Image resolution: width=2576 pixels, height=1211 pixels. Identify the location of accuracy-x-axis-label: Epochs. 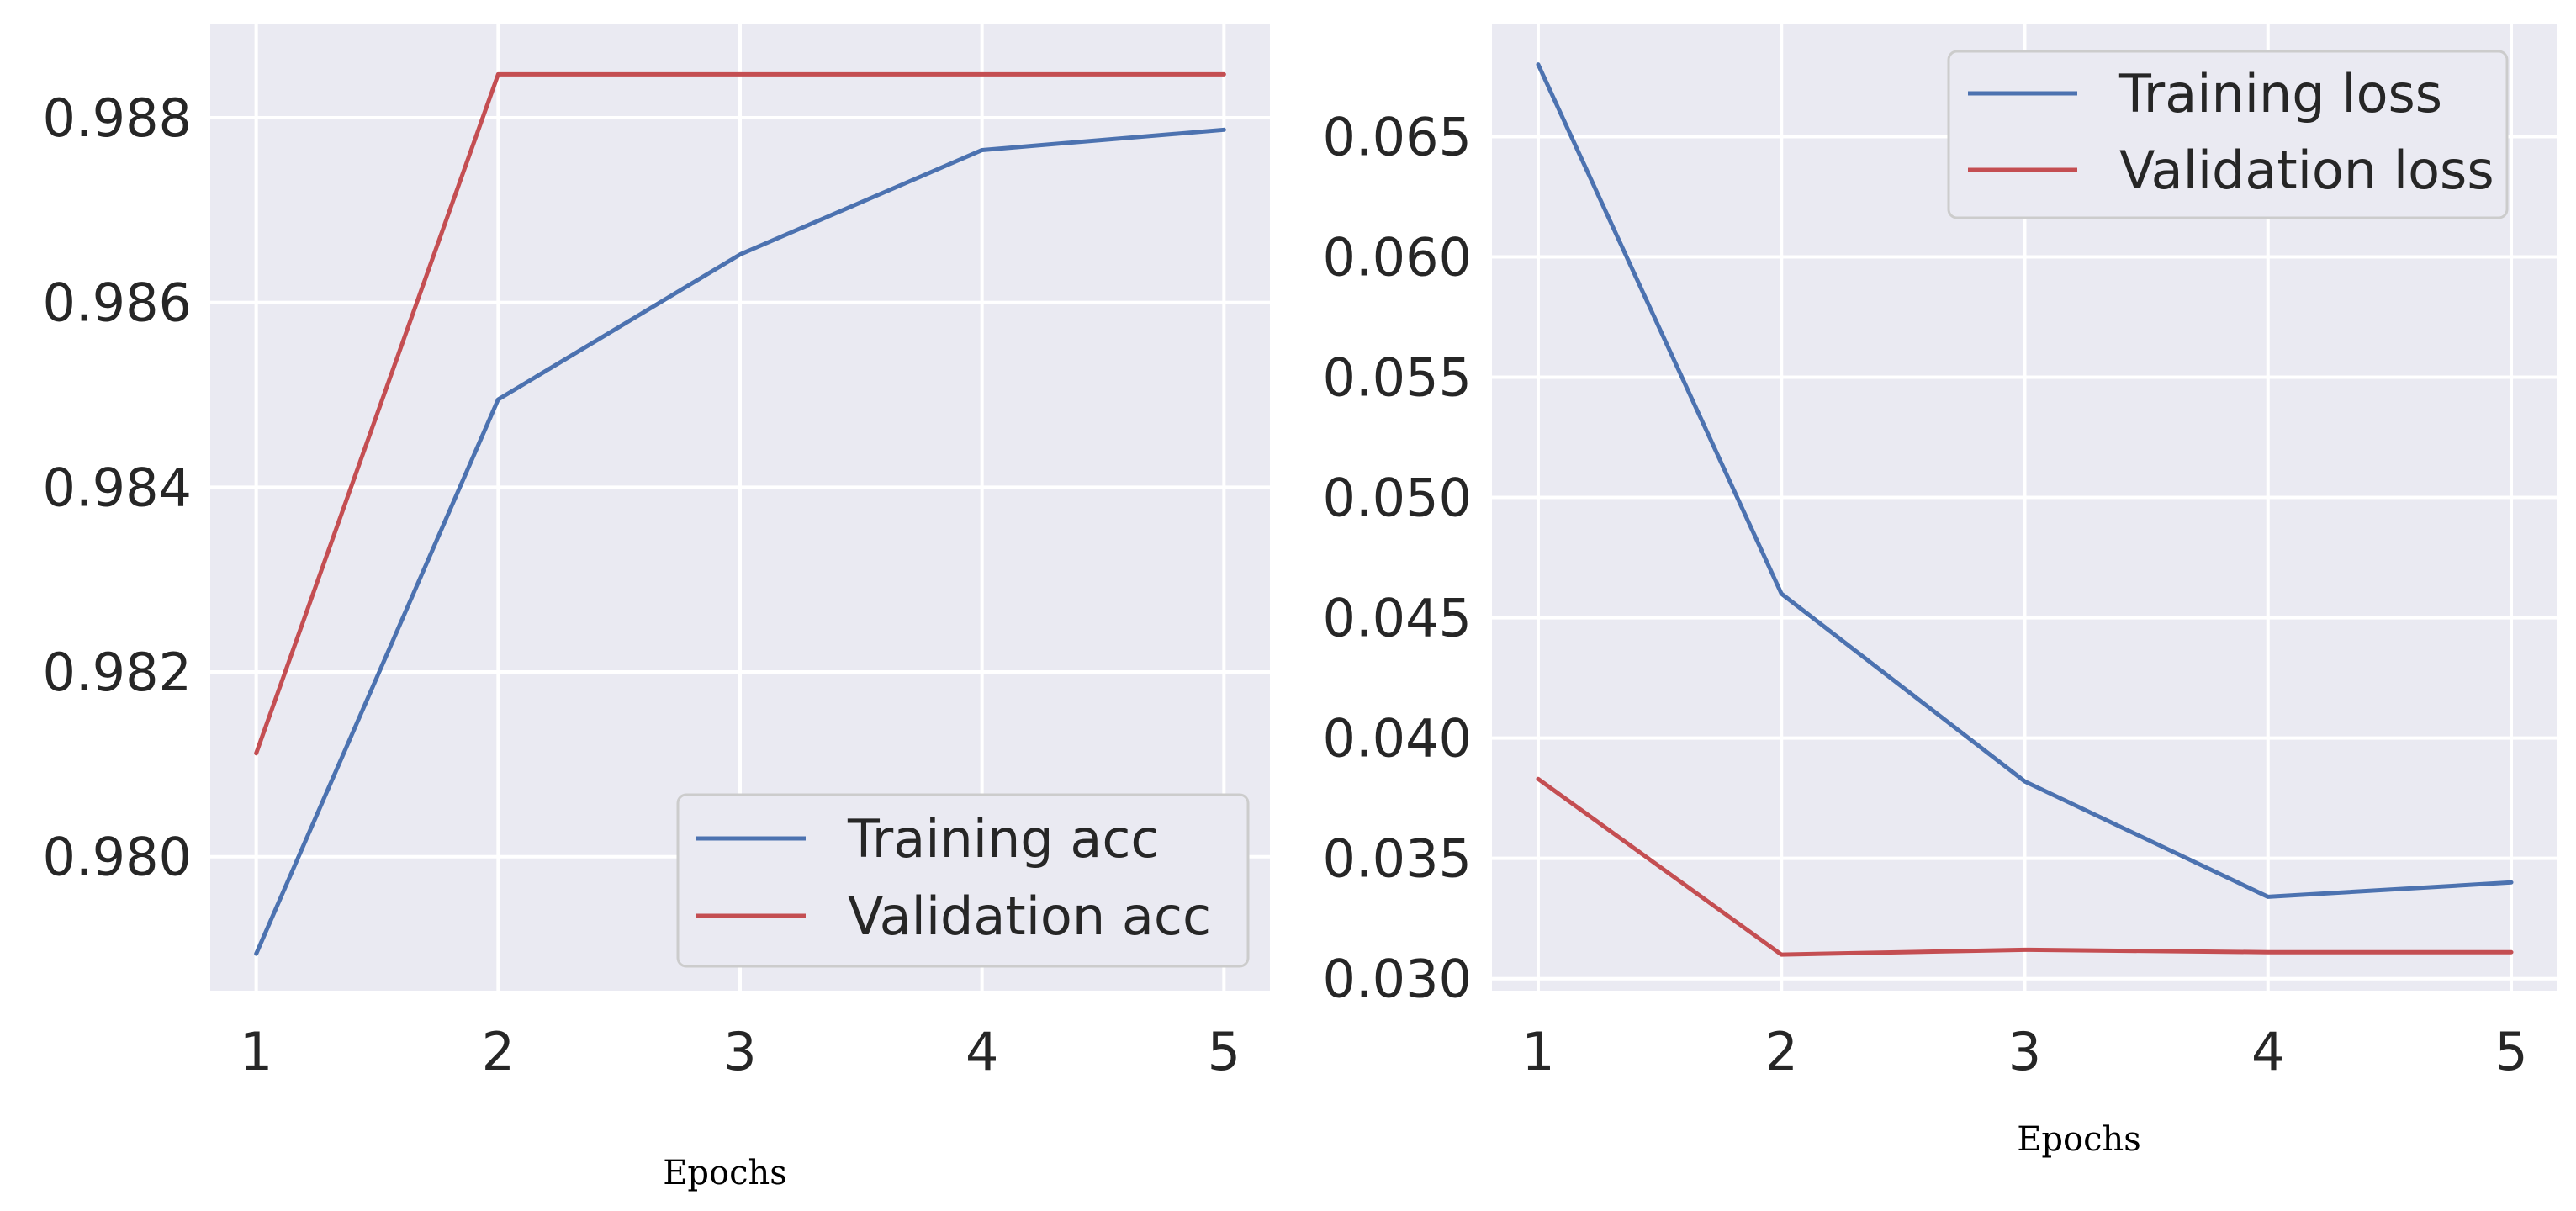
(725, 1173).